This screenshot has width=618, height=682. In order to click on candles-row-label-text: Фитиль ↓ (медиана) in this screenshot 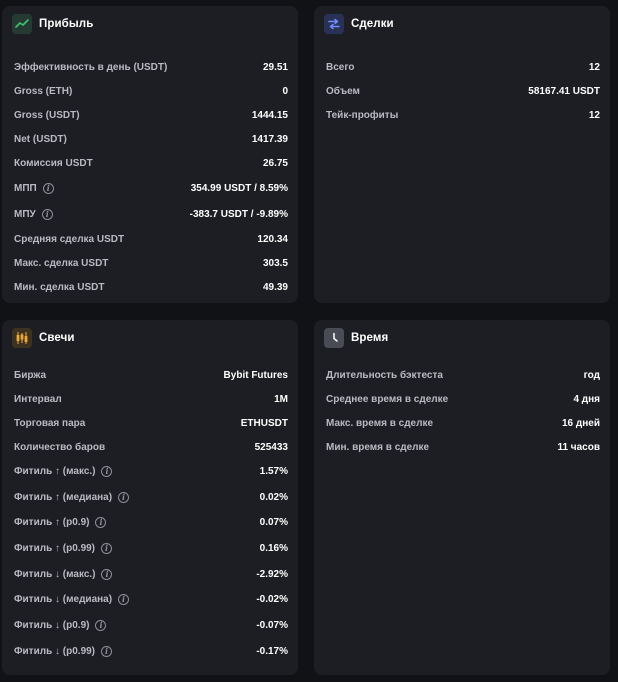, I will do `click(63, 599)`.